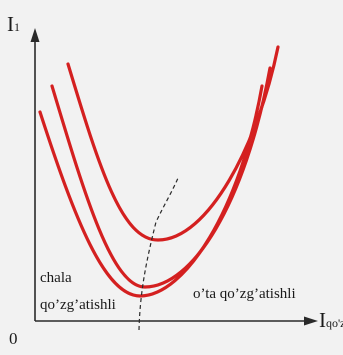 Image resolution: width=343 pixels, height=355 pixels. I want to click on x-axis-label-subscript: qo'z, so click(334, 323).